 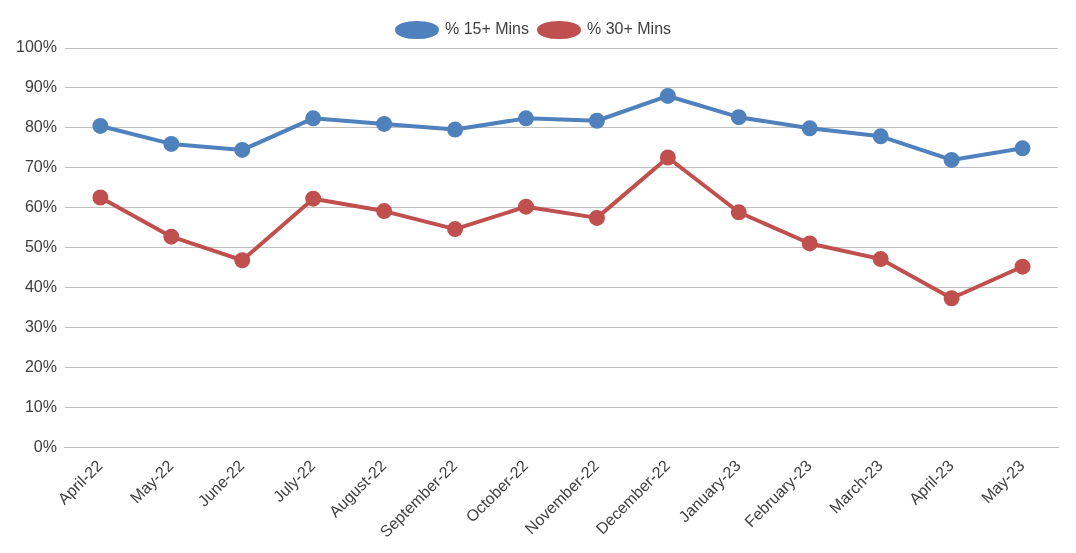 I want to click on y-tick-label: 0%, so click(x=45, y=447).